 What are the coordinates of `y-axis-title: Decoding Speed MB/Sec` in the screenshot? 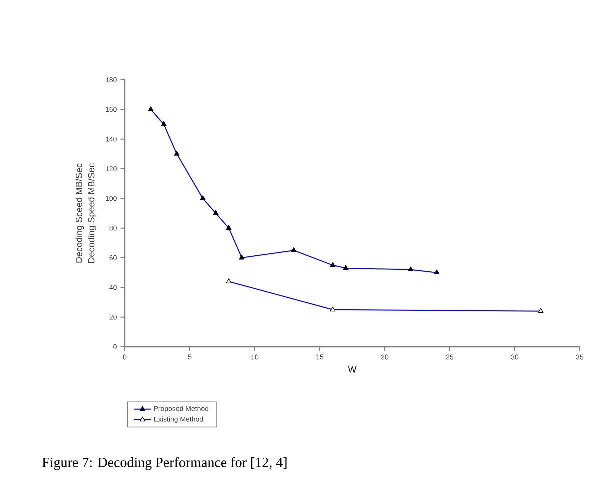 It's located at (92, 213).